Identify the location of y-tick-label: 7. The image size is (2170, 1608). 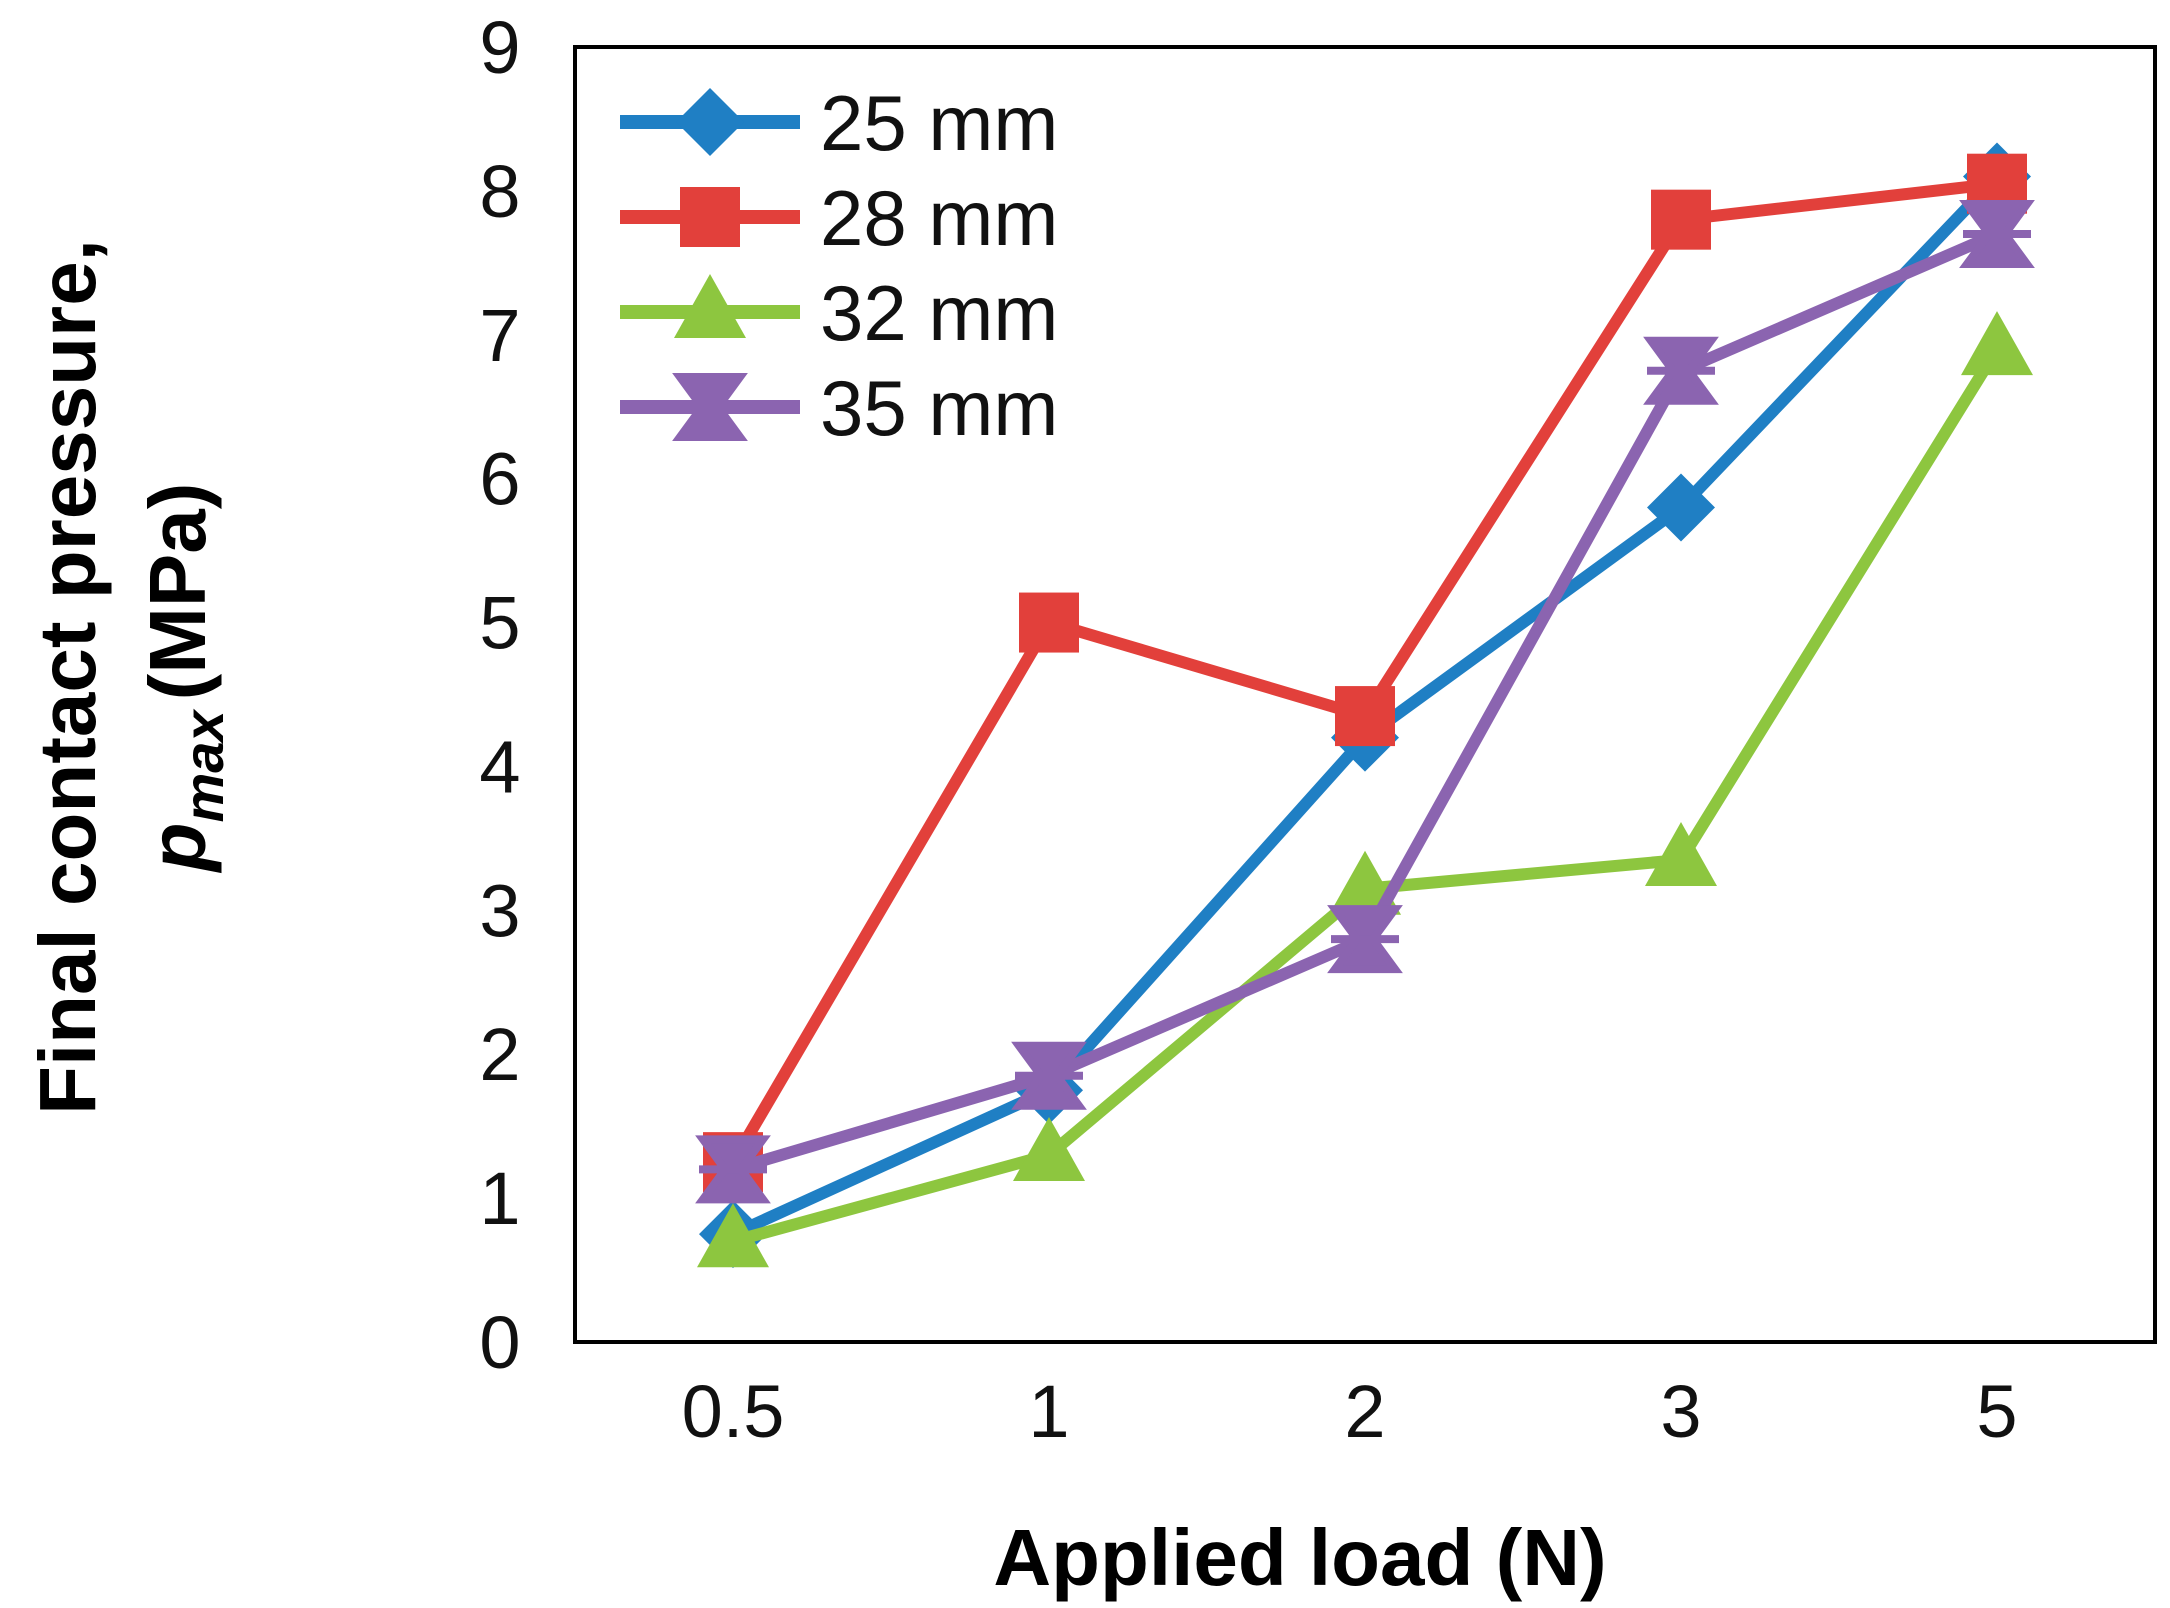
(499, 335).